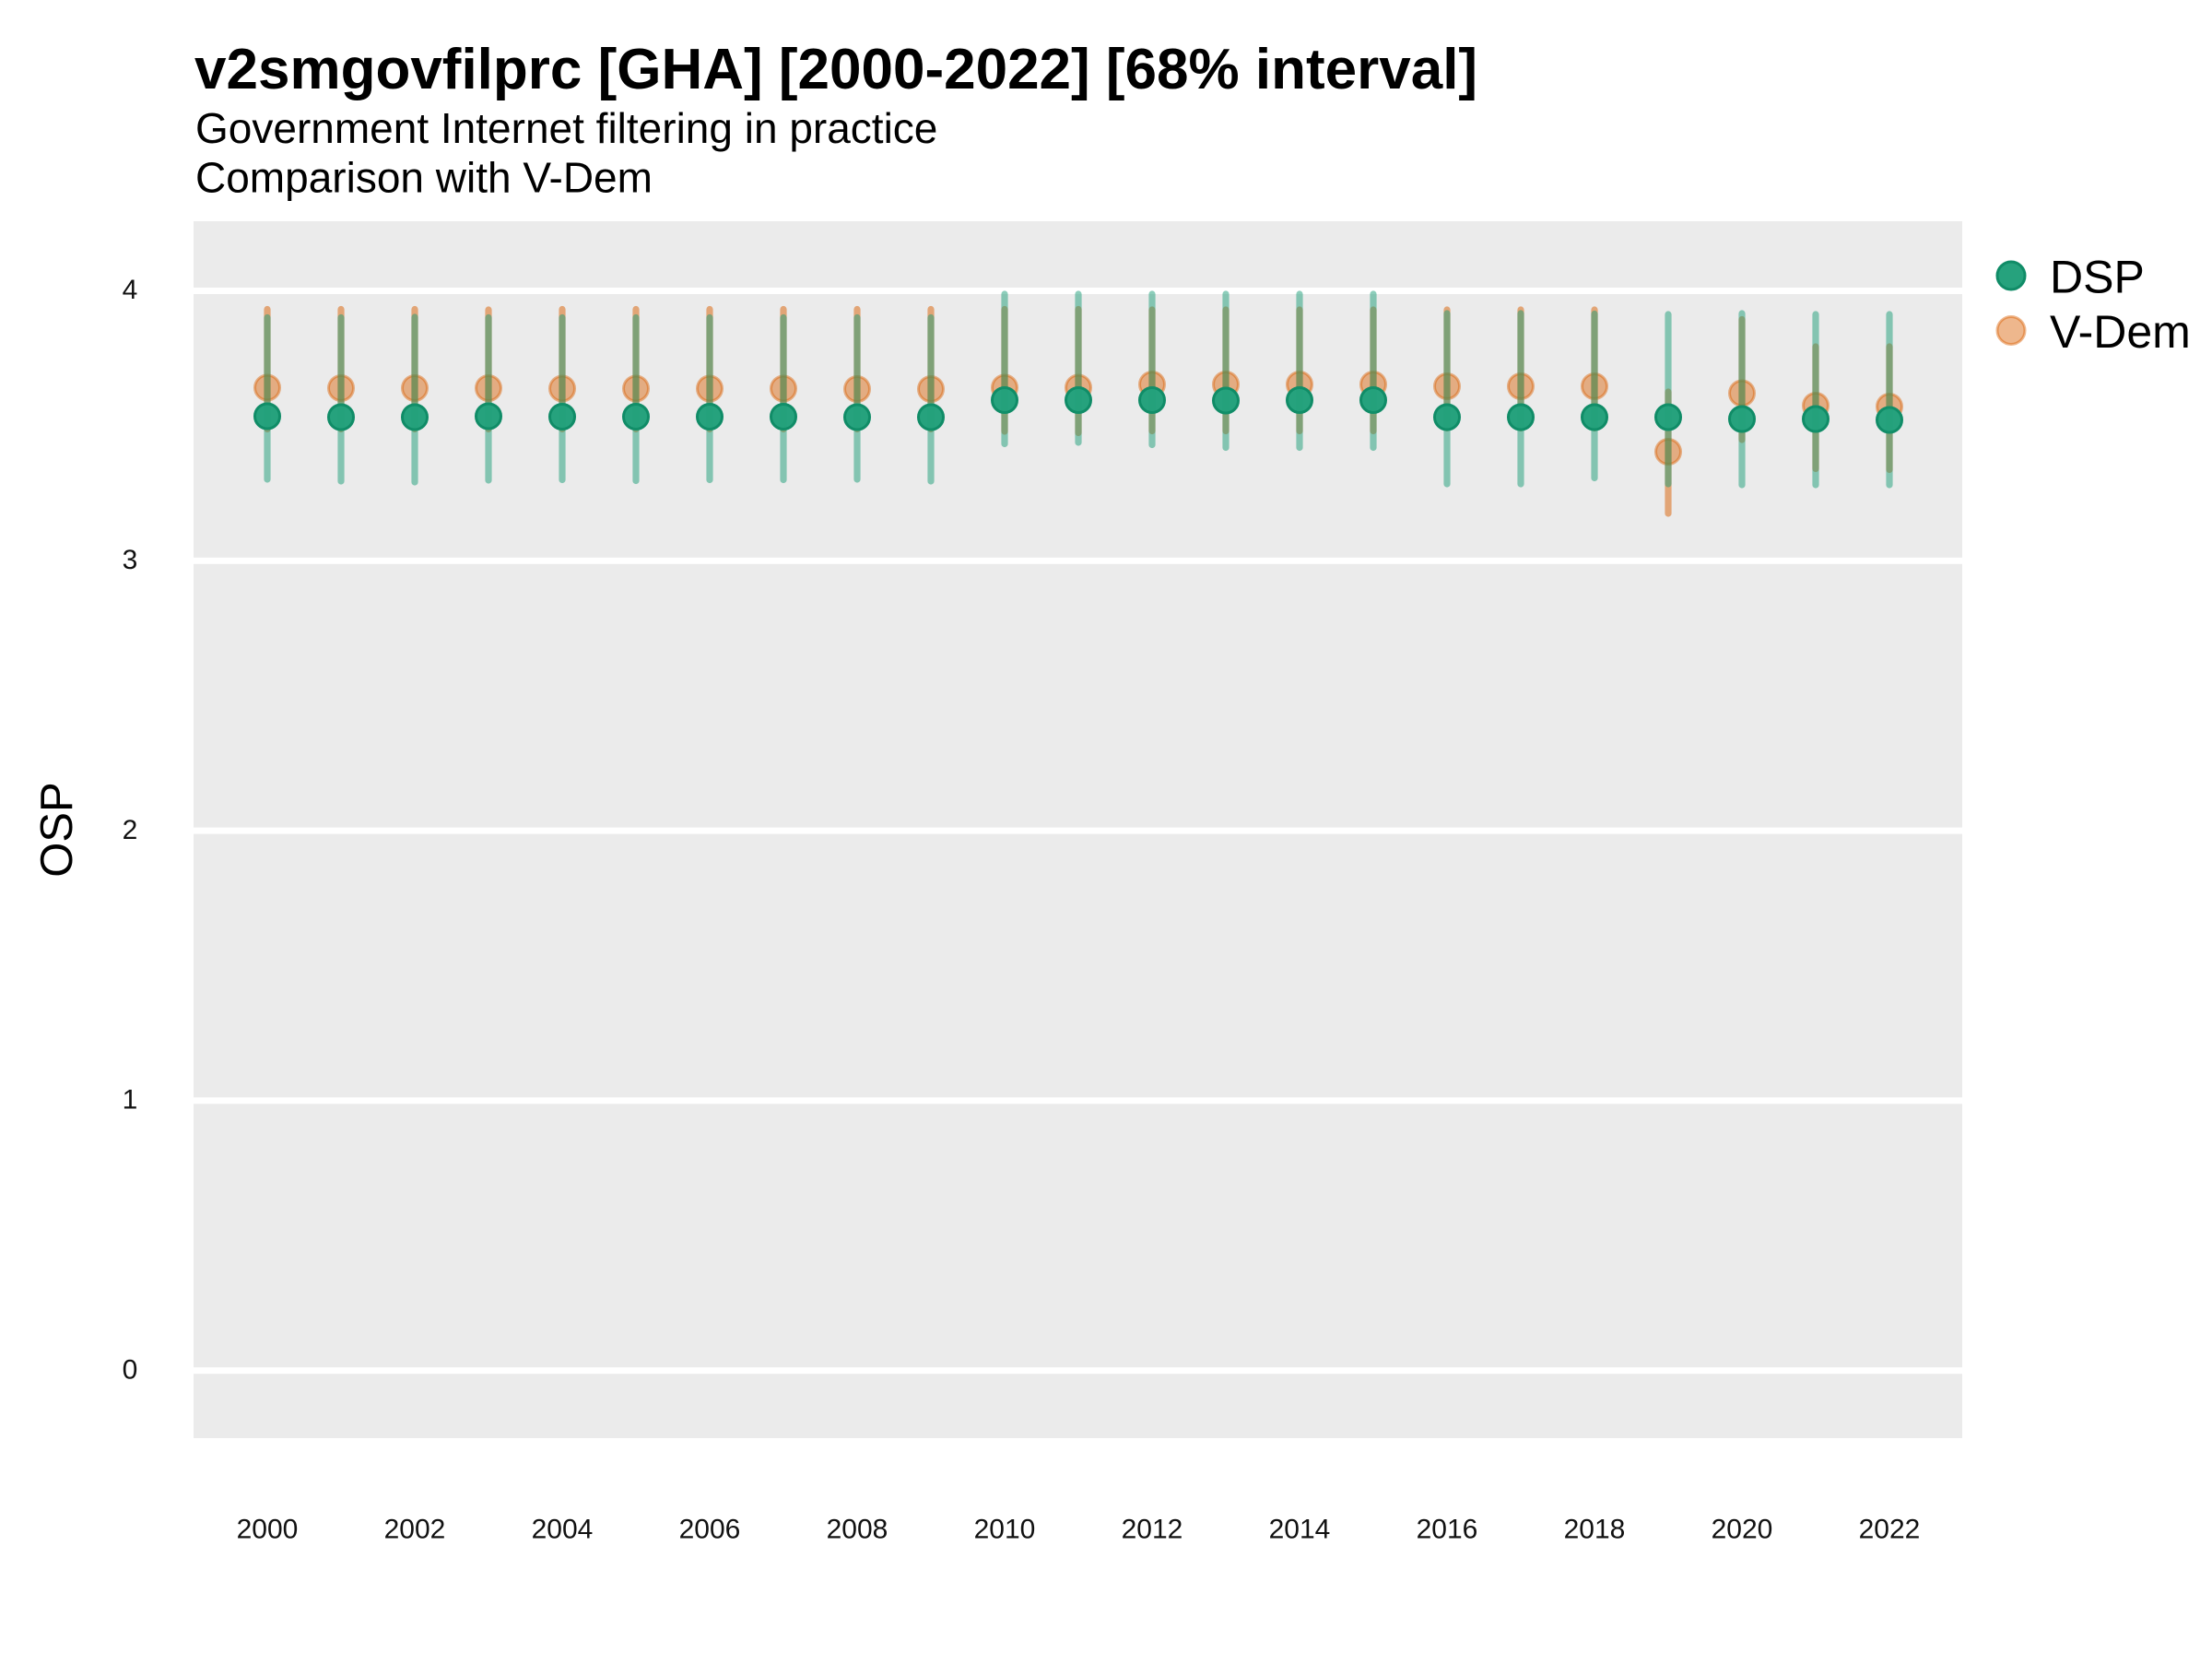  What do you see at coordinates (1300, 1530) in the screenshot?
I see `svg-text: 2014` at bounding box center [1300, 1530].